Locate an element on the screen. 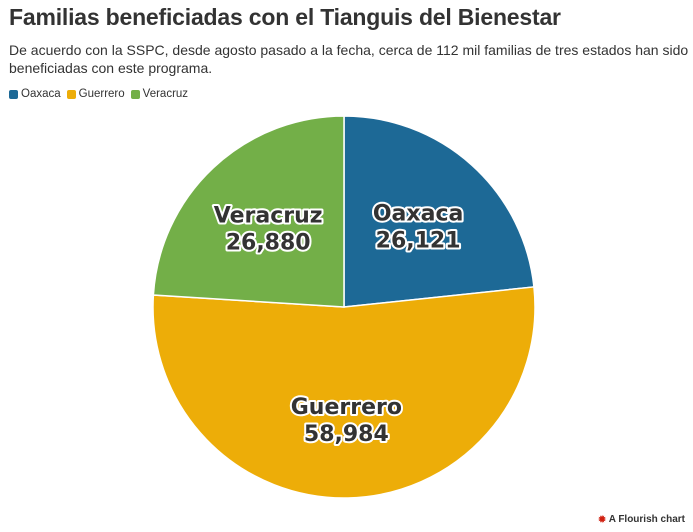 Image resolution: width=693 pixels, height=532 pixels. slice-value-oaxaca: 26,121 is located at coordinates (418, 241).